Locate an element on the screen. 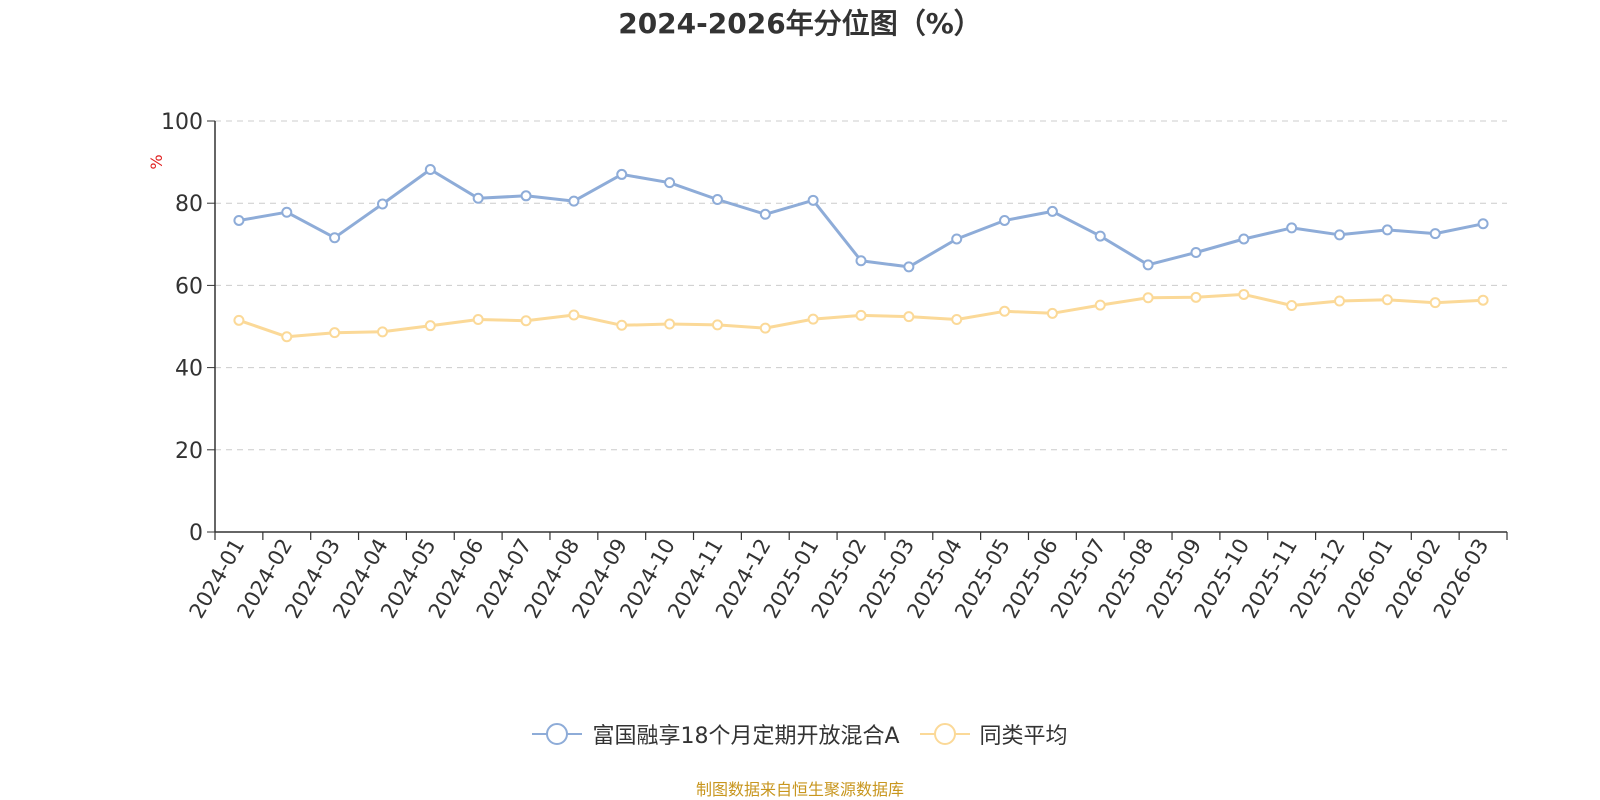  legend-item-fund: 富国融享18个月定期开放混合A is located at coordinates (716, 734).